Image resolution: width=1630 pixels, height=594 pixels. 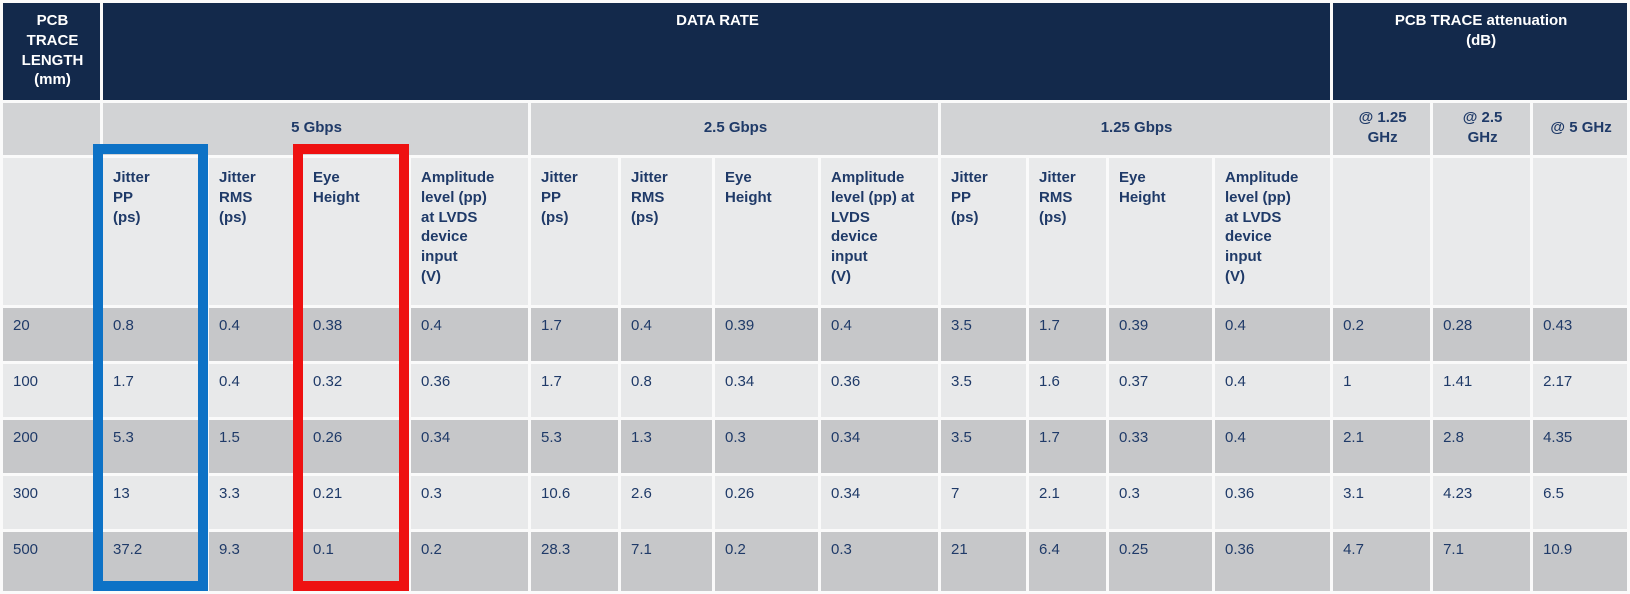 I want to click on value-cell: 0.33, so click(x=1160, y=446).